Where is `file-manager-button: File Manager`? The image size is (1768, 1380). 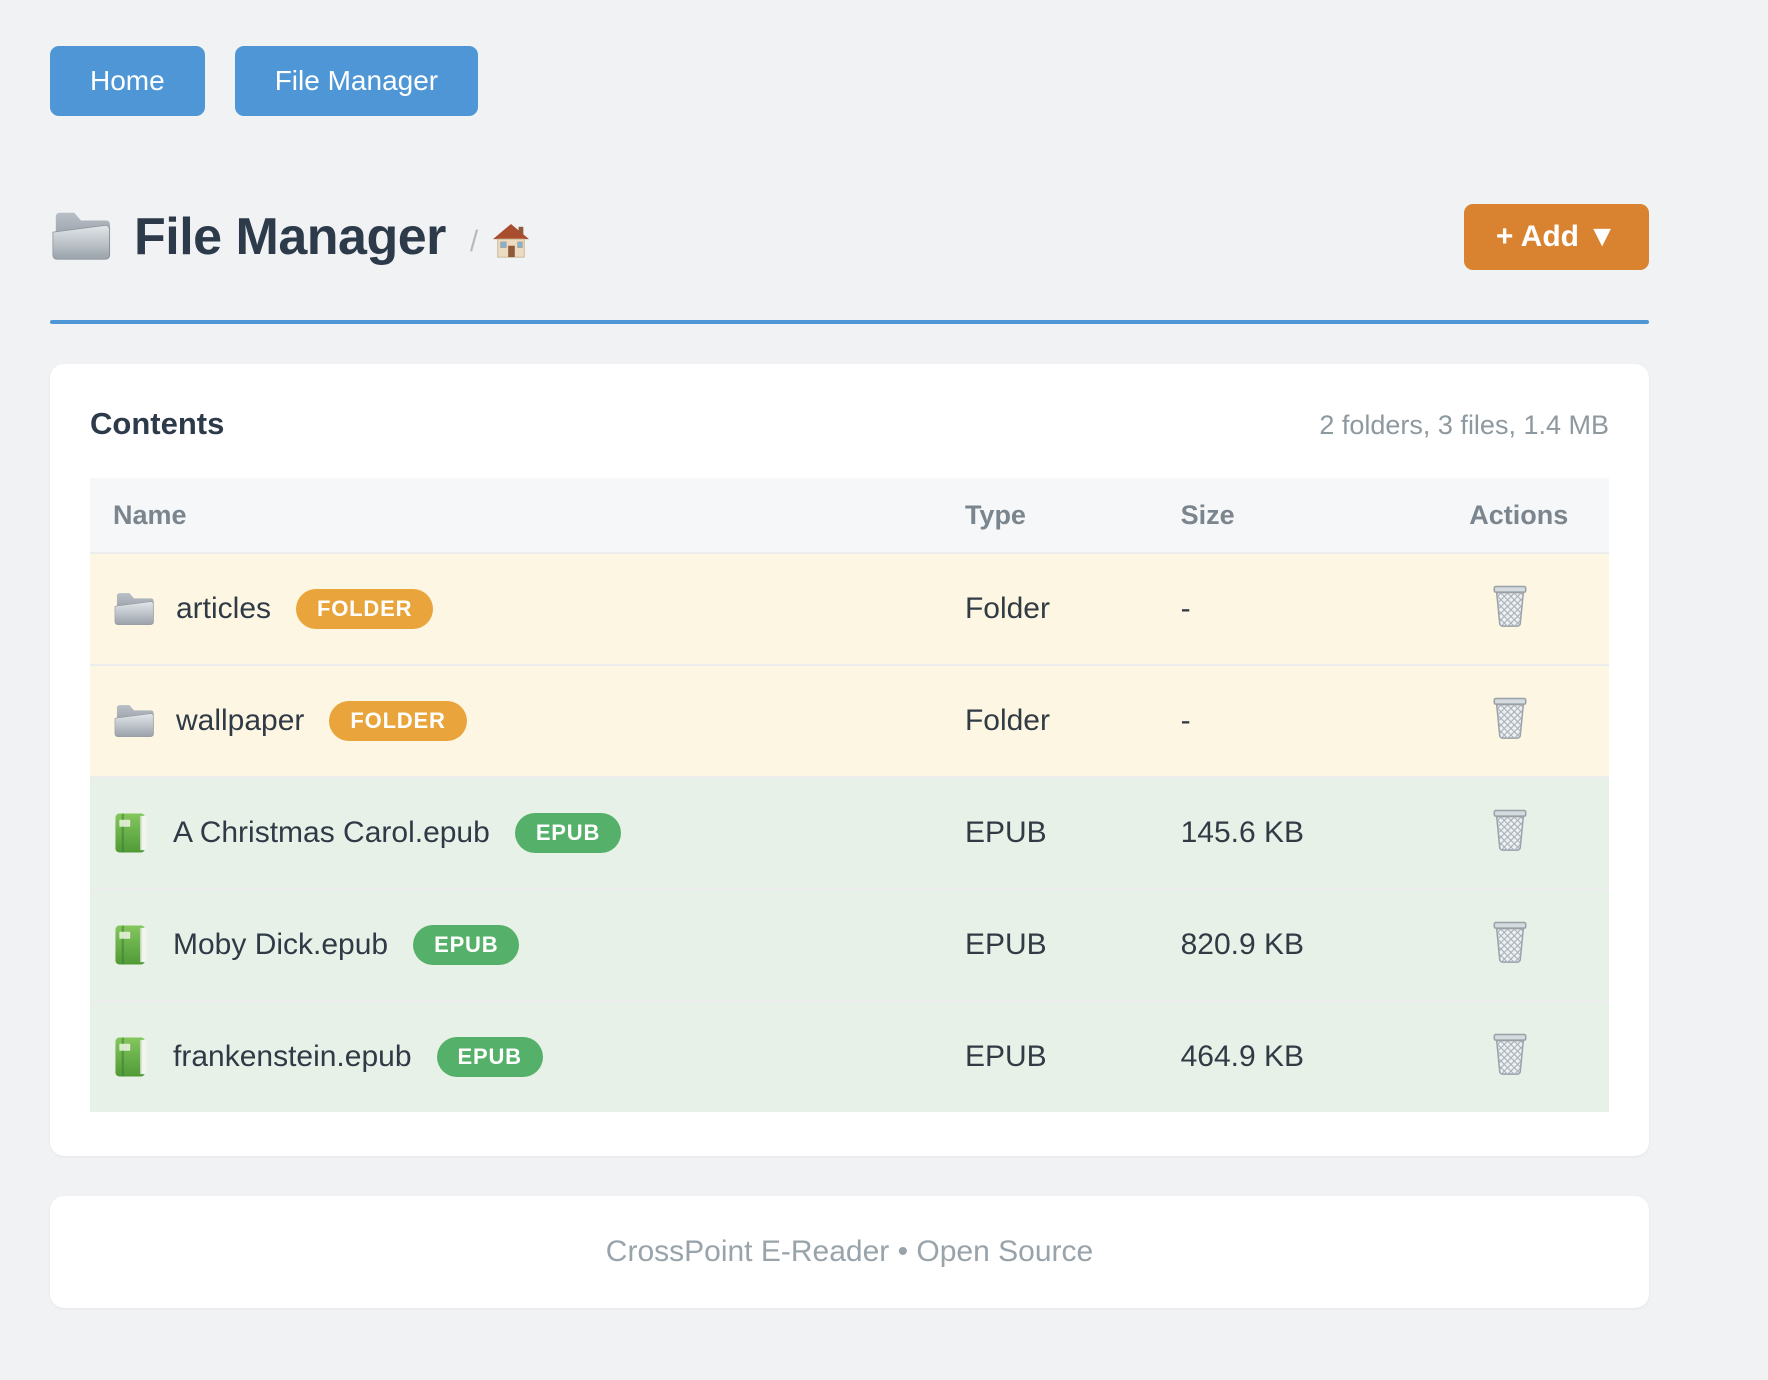 file-manager-button: File Manager is located at coordinates (356, 81).